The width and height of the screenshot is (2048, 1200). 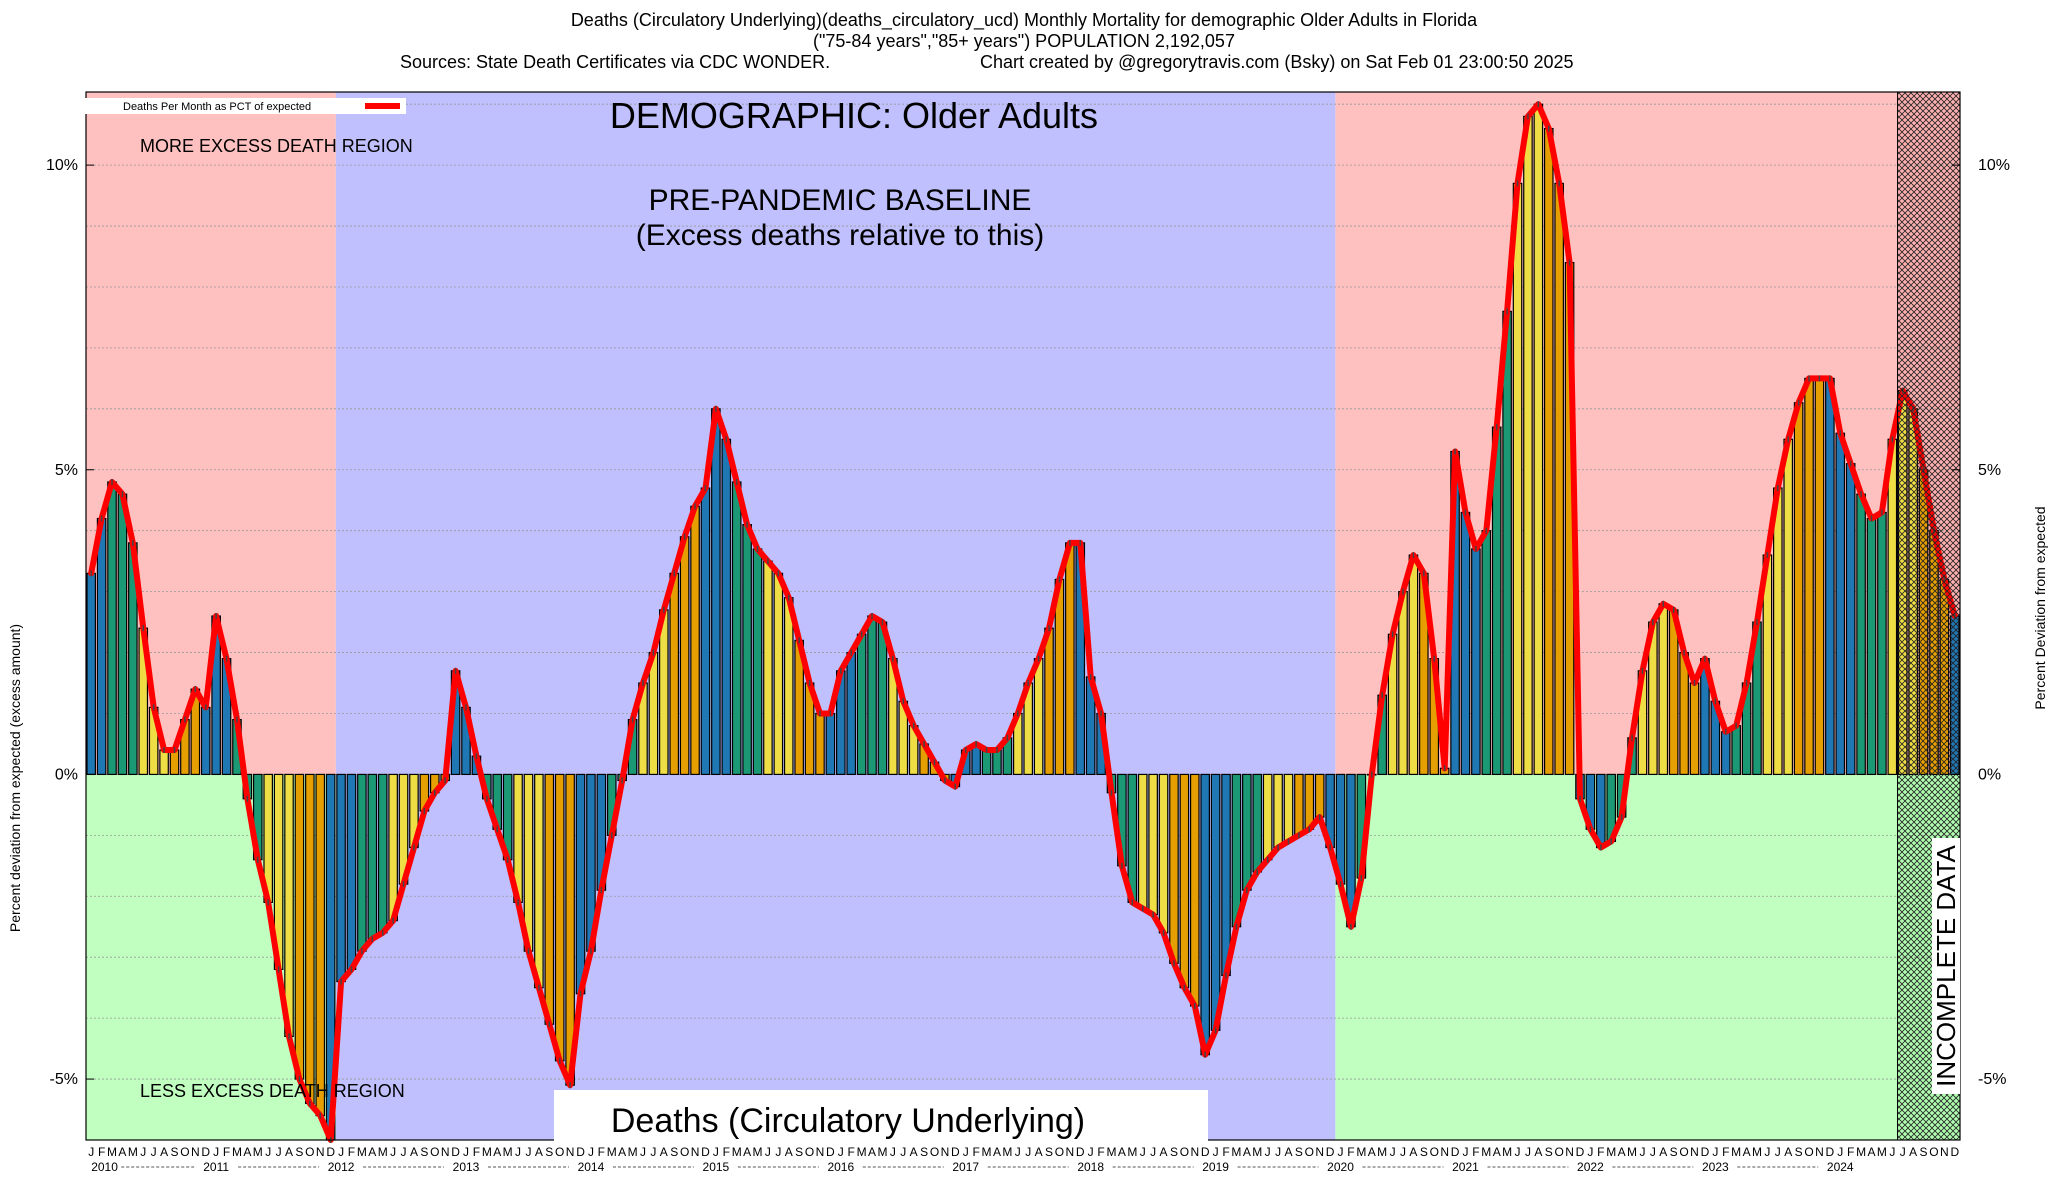 What do you see at coordinates (840, 235) in the screenshot?
I see `baseline-sublabel: (Excess deaths relative to this)` at bounding box center [840, 235].